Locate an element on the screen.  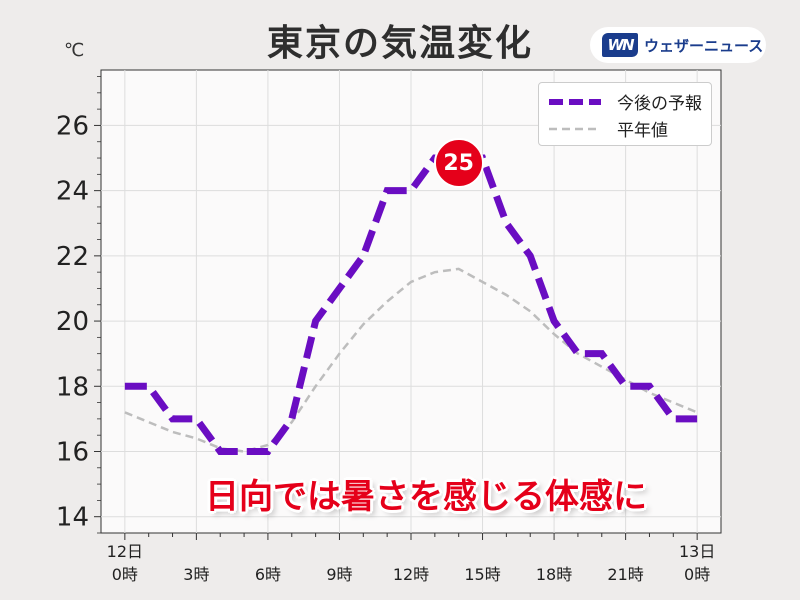
y-tick-label: 14 is located at coordinates (72, 518).